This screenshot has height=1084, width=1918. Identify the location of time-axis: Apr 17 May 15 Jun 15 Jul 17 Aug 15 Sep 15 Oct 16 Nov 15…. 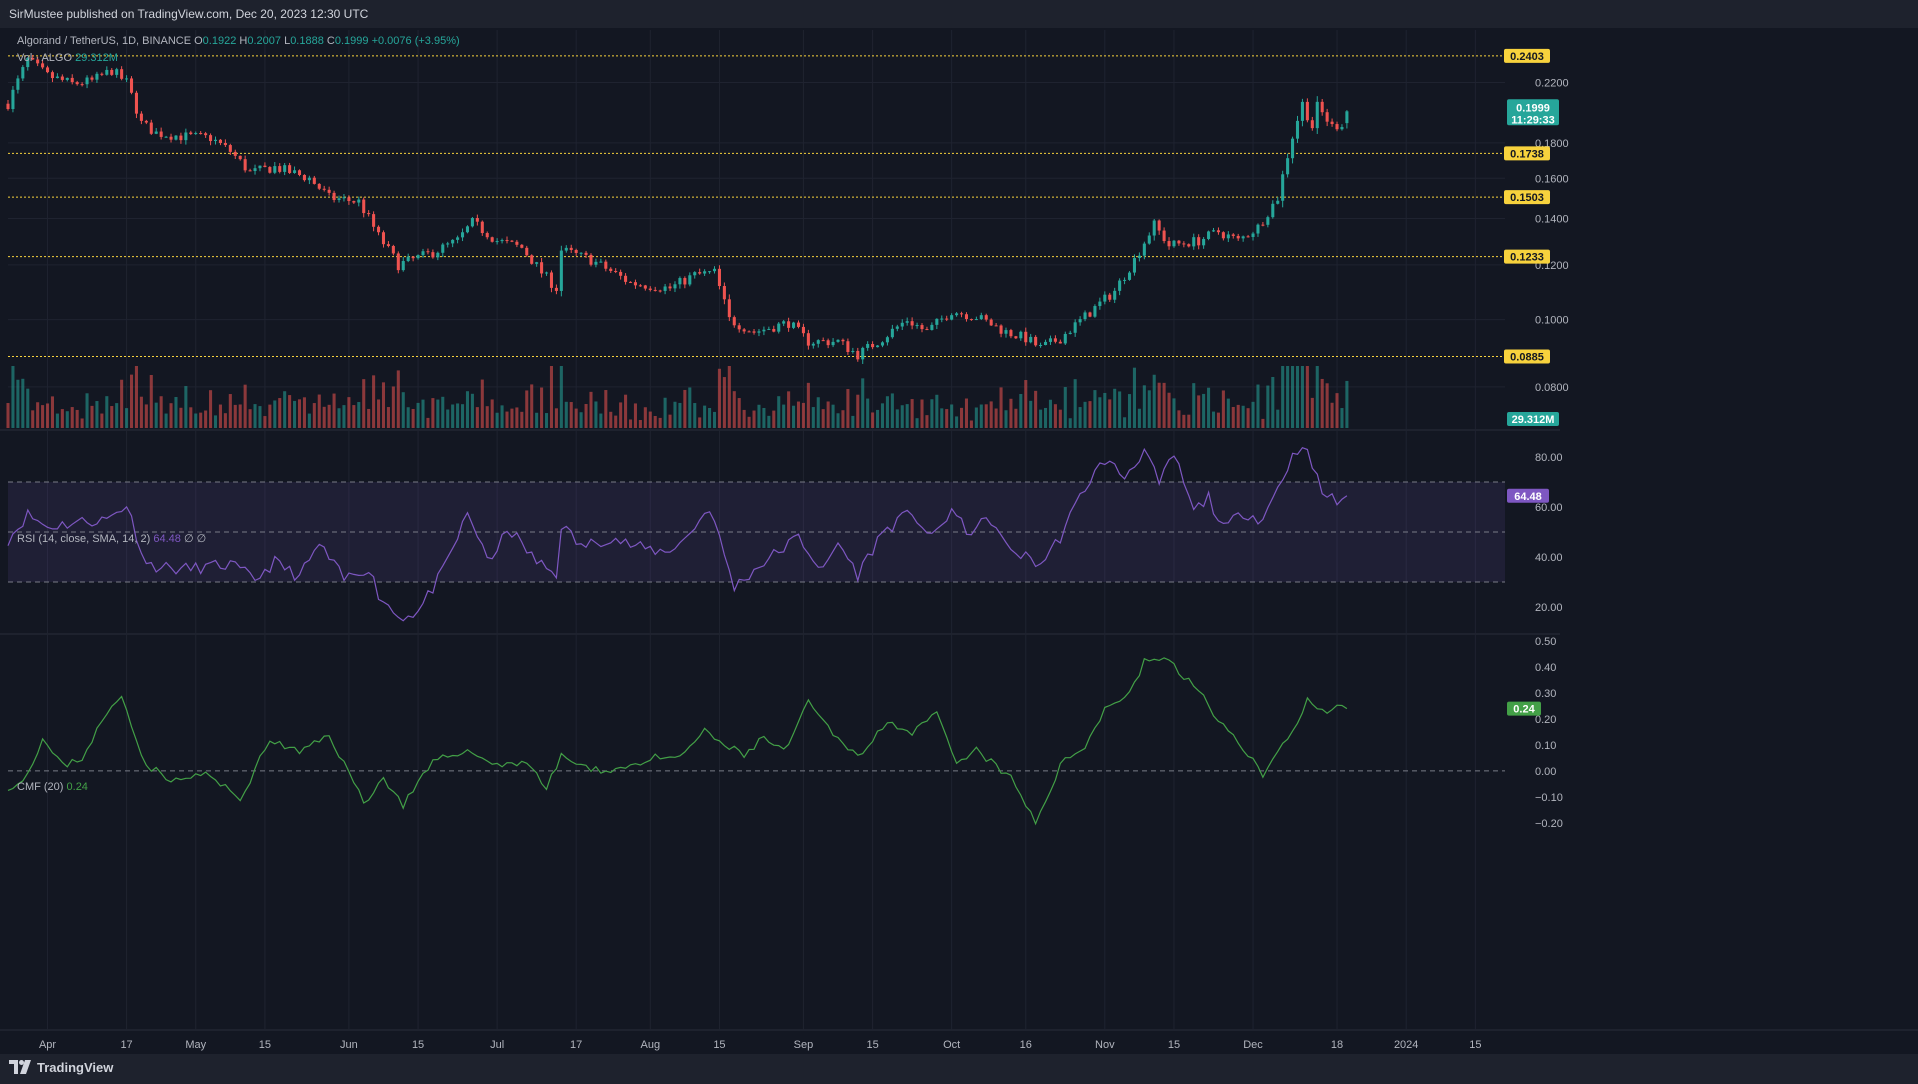
(760, 1045).